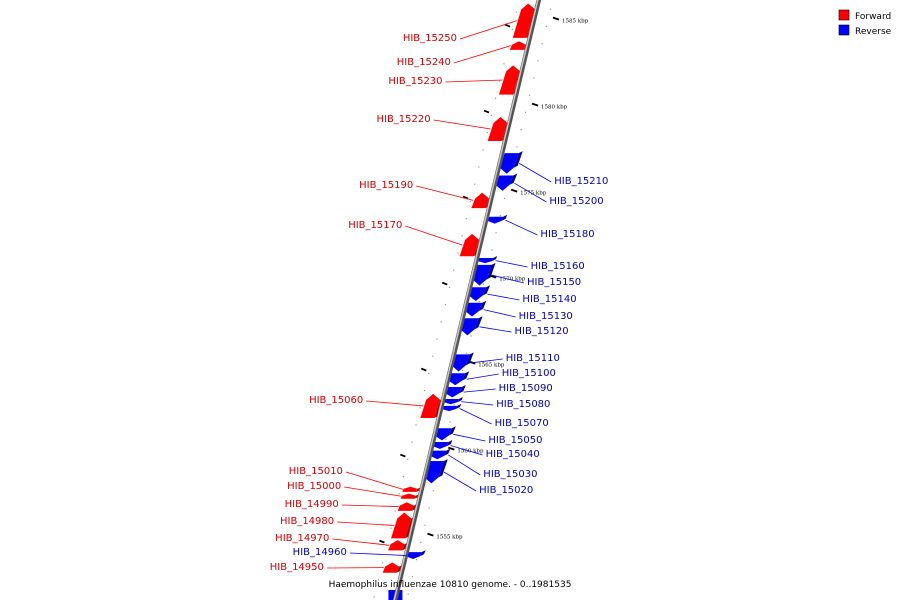  I want to click on gene-label: HIB_15090, so click(526, 388).